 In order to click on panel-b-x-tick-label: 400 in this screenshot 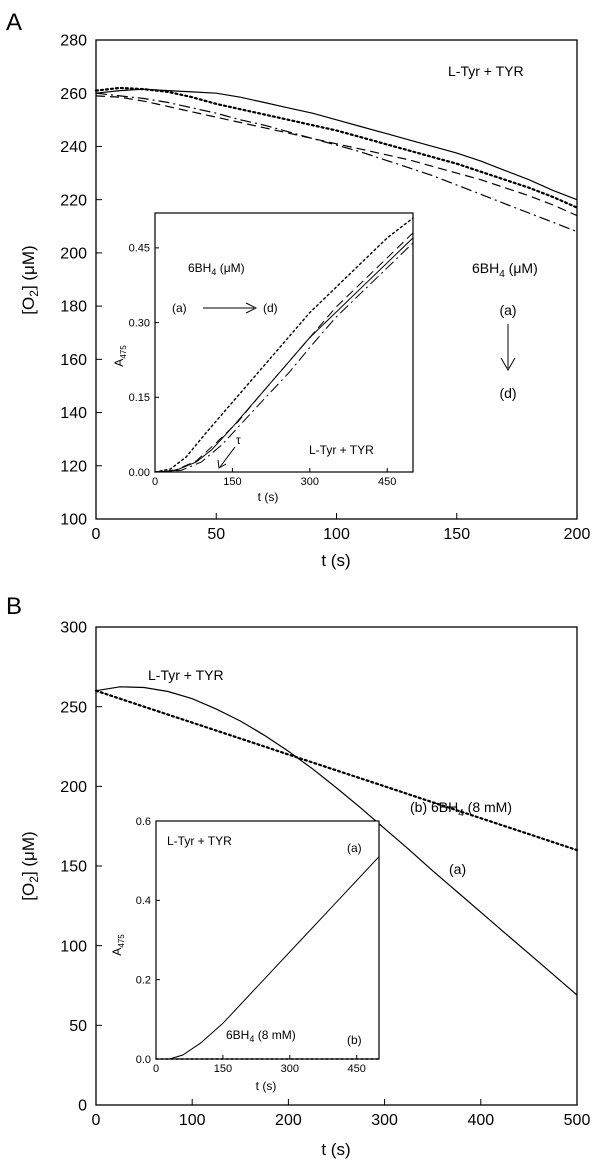, I will do `click(480, 1120)`.